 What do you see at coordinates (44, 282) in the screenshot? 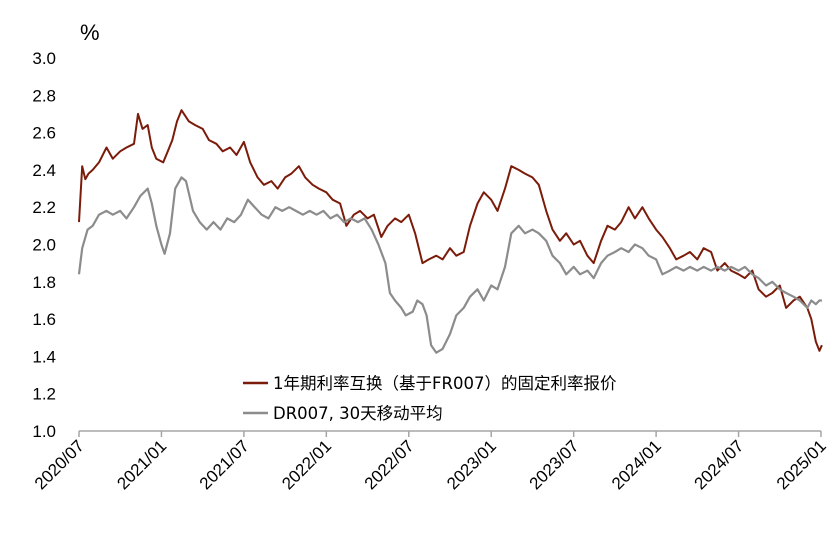
I see `y-tick-label: 1.8` at bounding box center [44, 282].